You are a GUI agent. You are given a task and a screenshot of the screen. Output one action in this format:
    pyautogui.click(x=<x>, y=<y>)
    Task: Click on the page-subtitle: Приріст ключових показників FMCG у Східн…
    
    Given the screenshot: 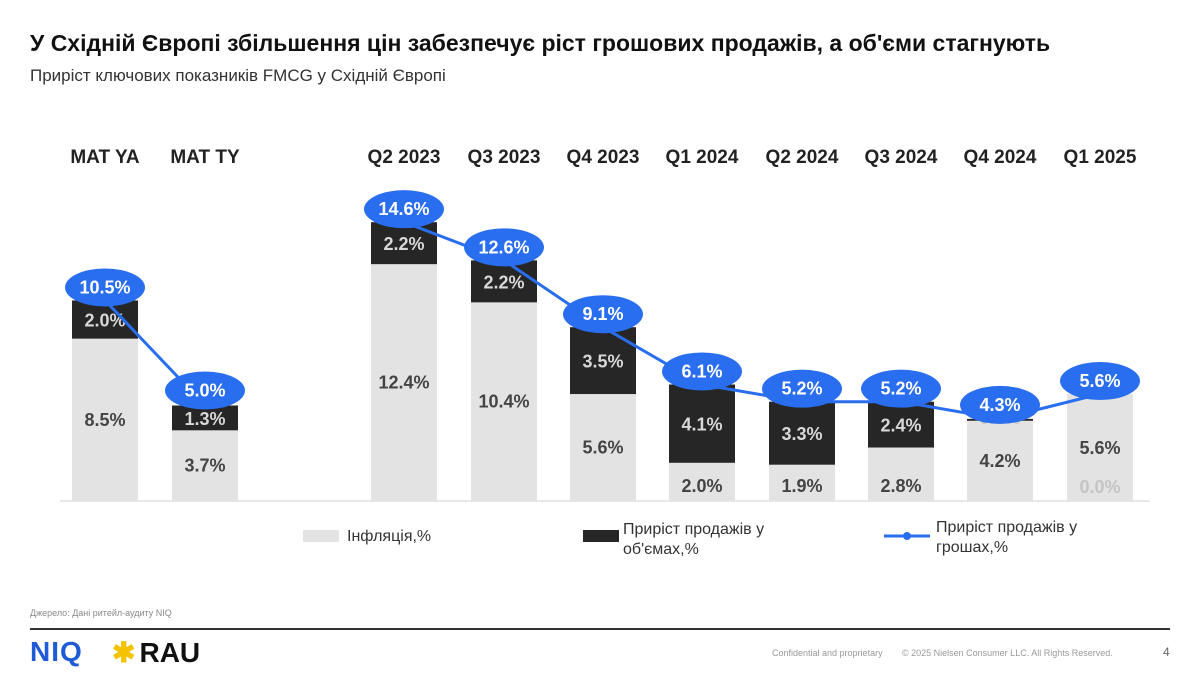 What is the action you would take?
    pyautogui.click(x=238, y=75)
    